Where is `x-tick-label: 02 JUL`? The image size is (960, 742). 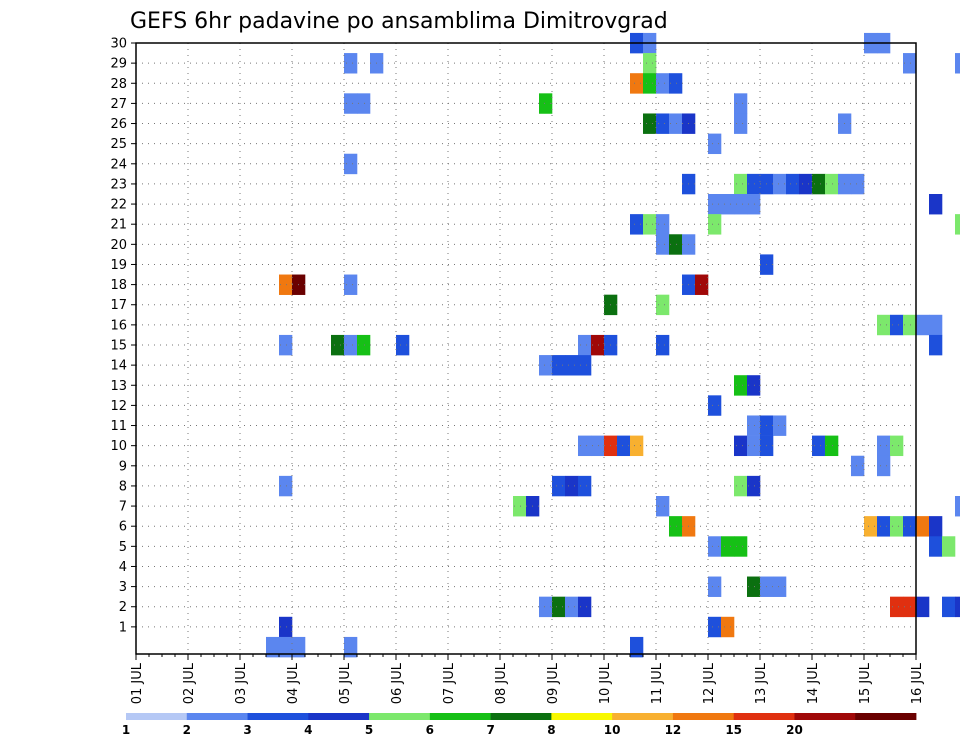 x-tick-label: 02 JUL is located at coordinates (189, 683).